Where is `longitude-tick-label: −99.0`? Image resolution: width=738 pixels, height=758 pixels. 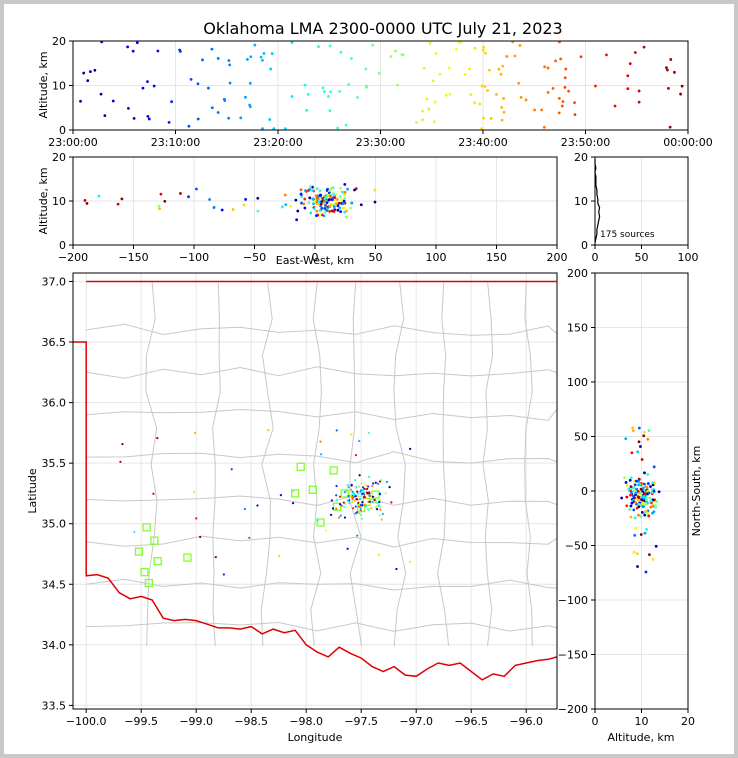
longitude-tick-label: −99.0 is located at coordinates (196, 721).